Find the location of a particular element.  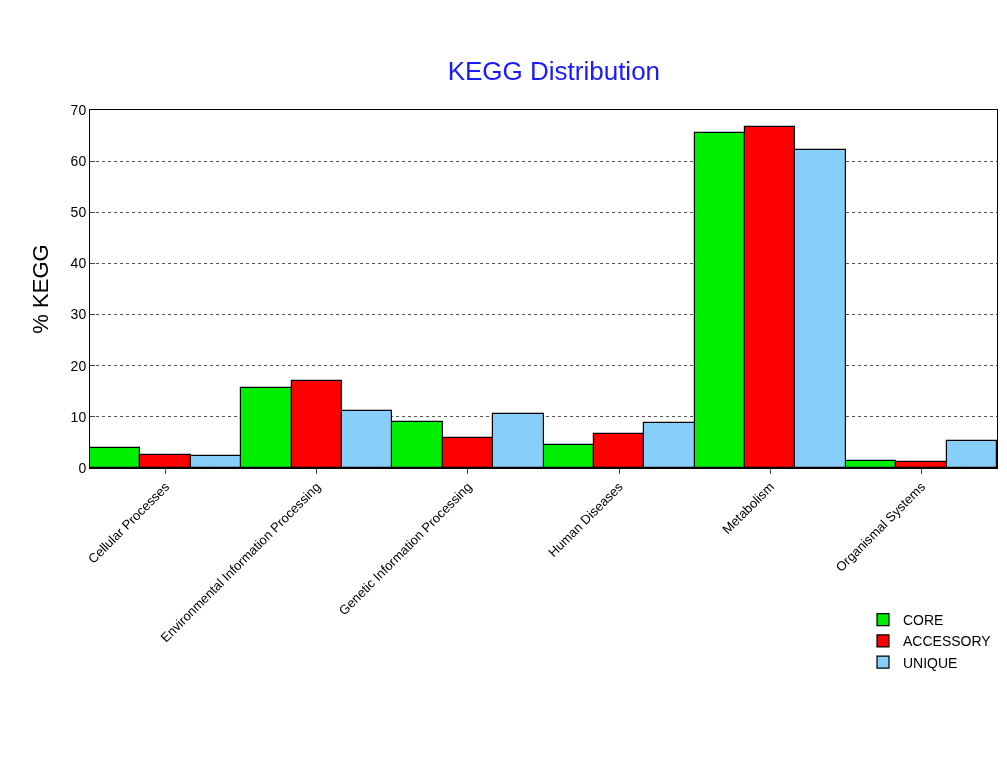

chart-title: KEGG Distribution is located at coordinates (554, 70).